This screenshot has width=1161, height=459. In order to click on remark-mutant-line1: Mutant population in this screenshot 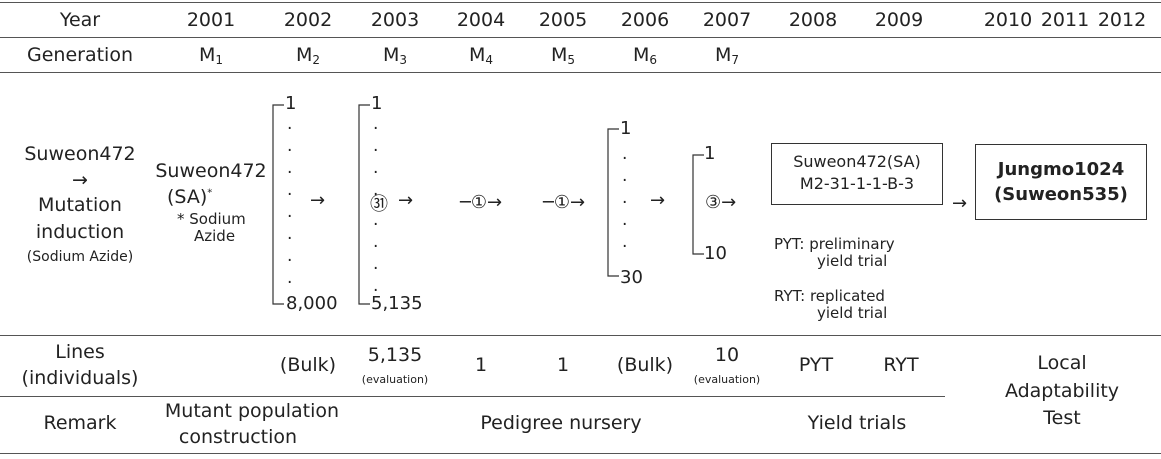, I will do `click(252, 411)`.